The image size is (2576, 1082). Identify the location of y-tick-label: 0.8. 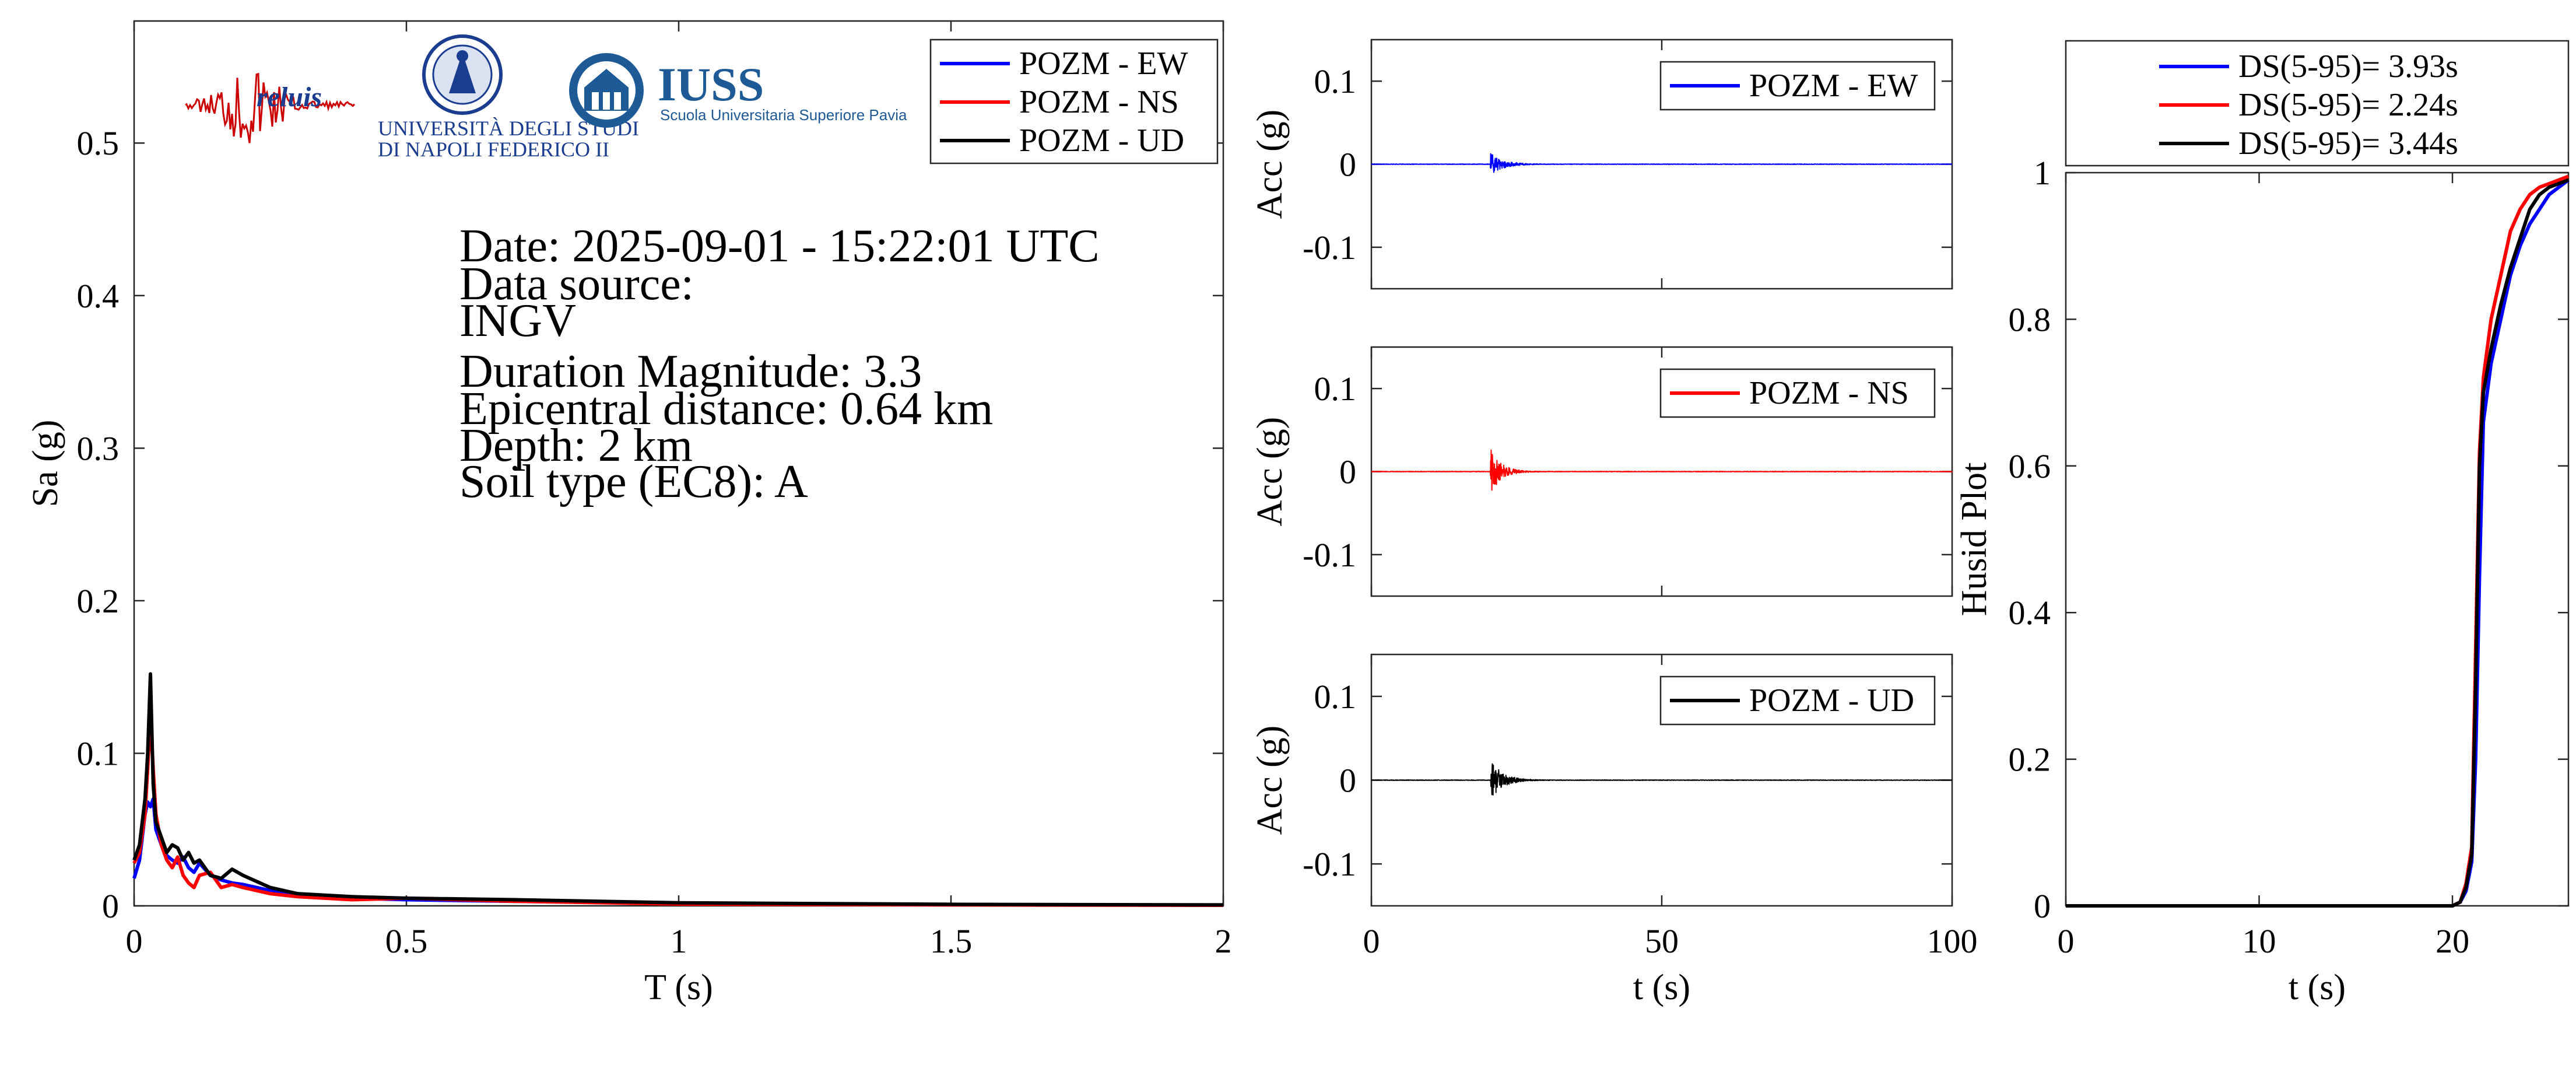
(2030, 319).